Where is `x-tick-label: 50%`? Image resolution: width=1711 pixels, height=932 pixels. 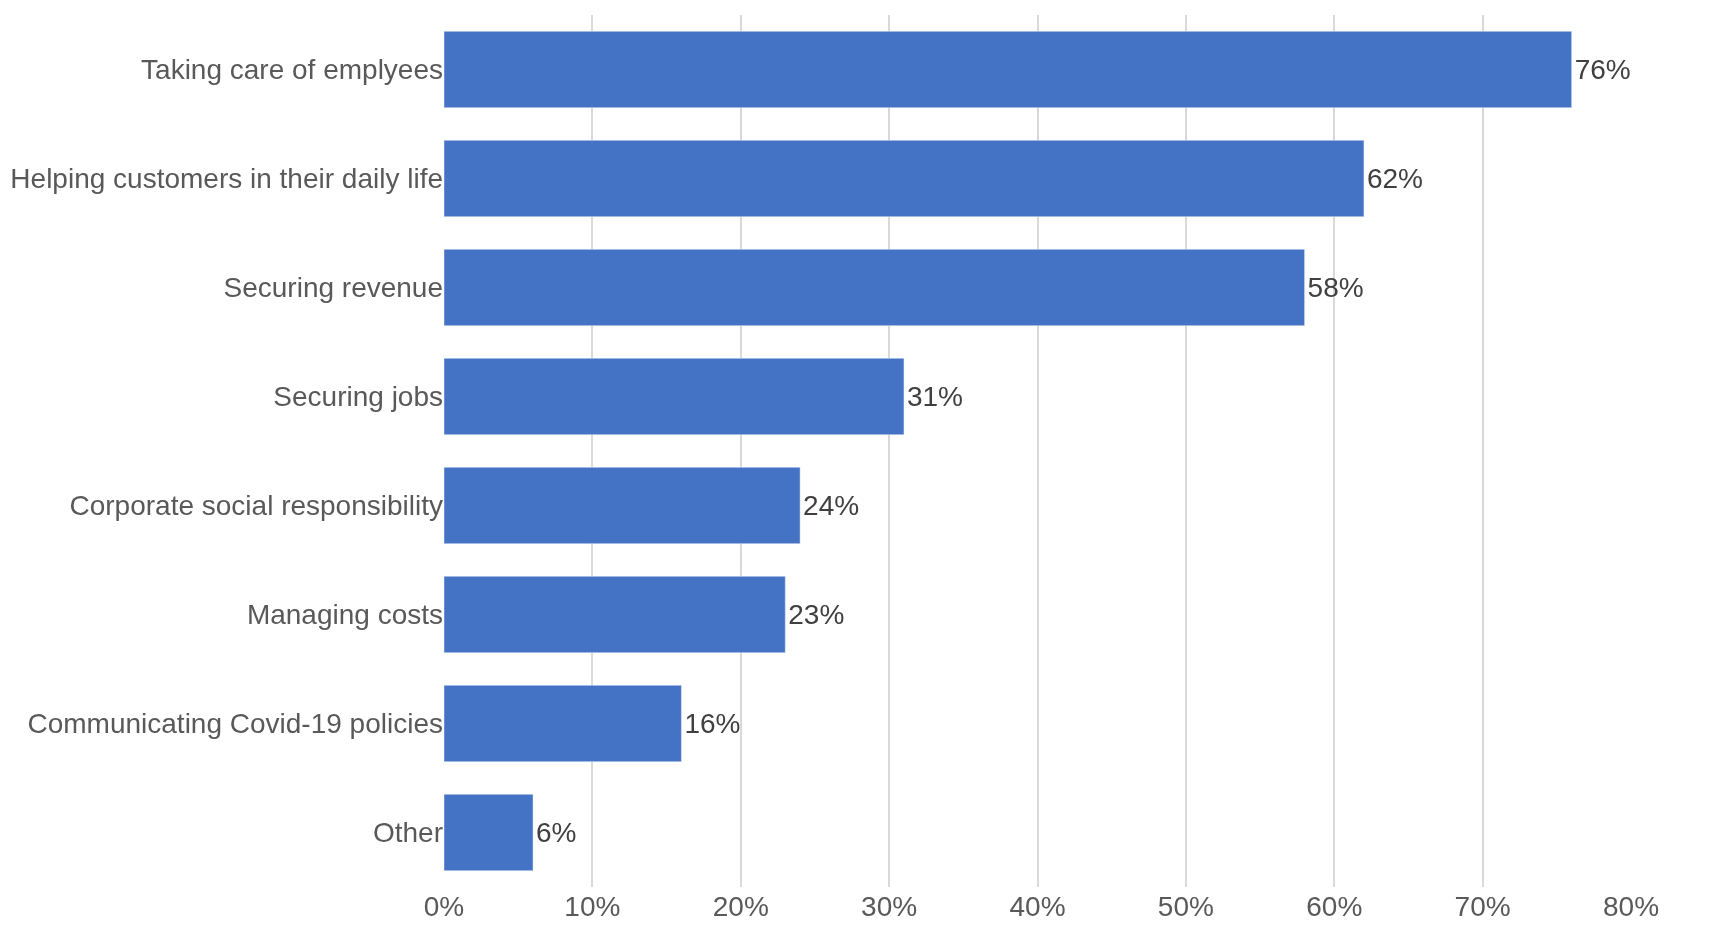
x-tick-label: 50% is located at coordinates (1185, 906).